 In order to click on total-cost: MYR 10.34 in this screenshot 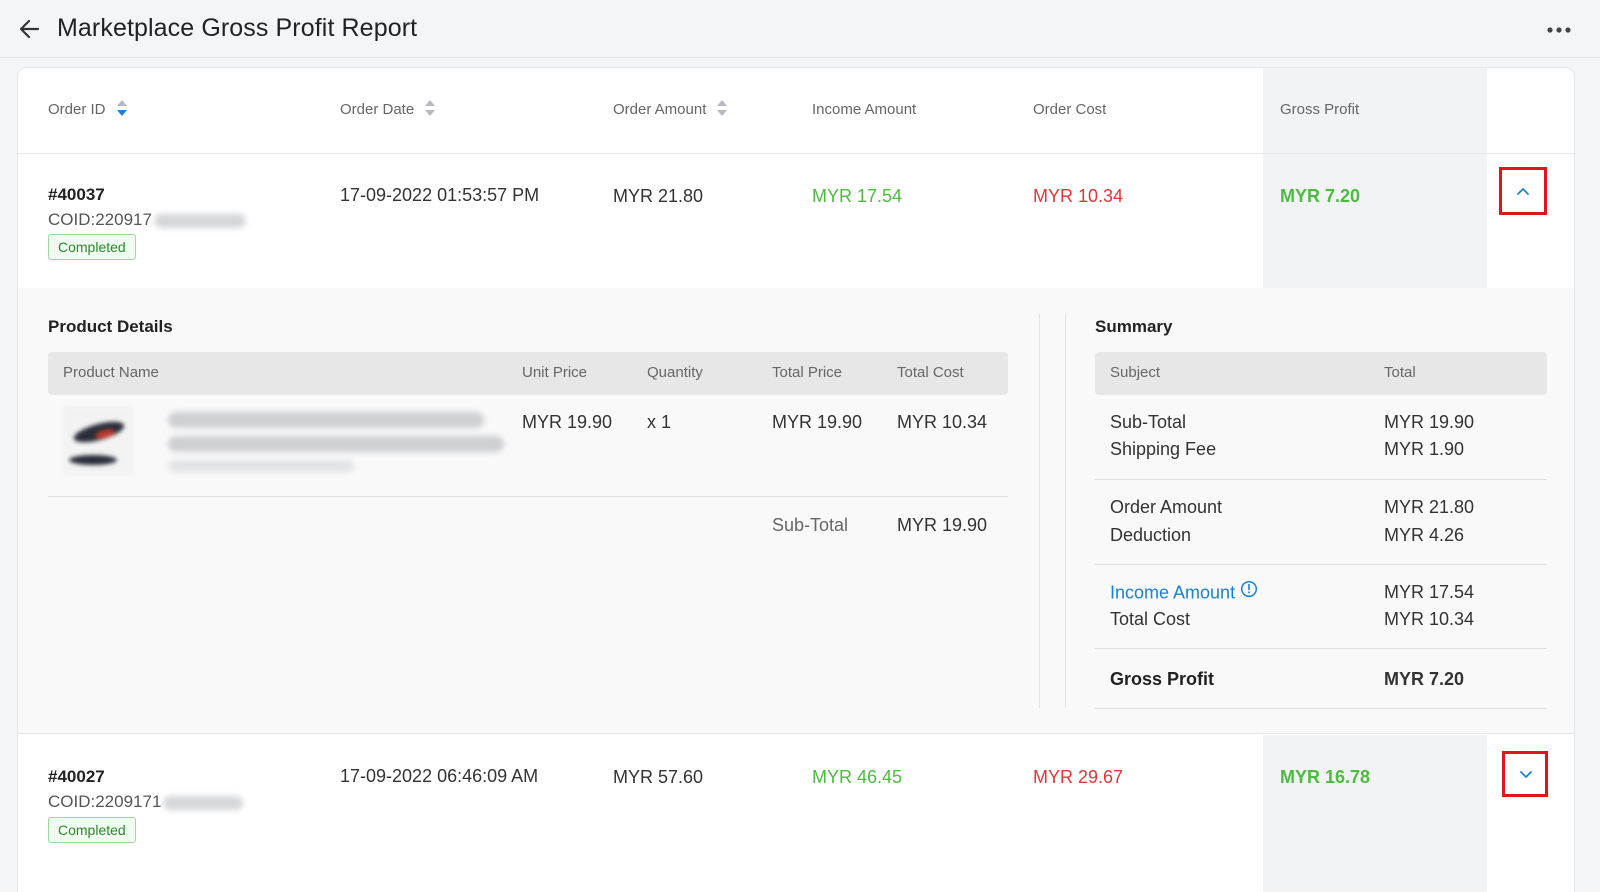, I will do `click(942, 422)`.